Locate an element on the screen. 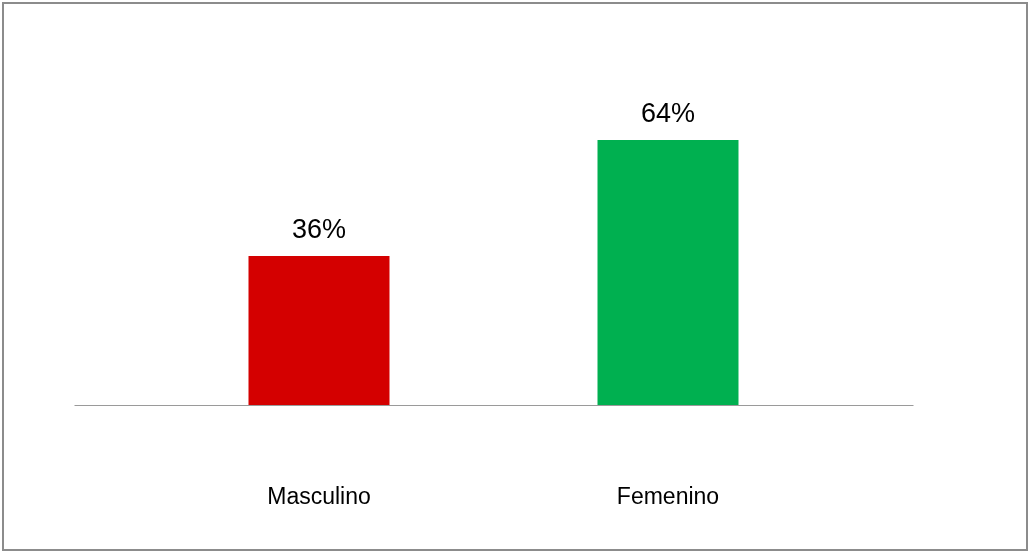 The width and height of the screenshot is (1032, 557). data-label: 64% is located at coordinates (668, 113).